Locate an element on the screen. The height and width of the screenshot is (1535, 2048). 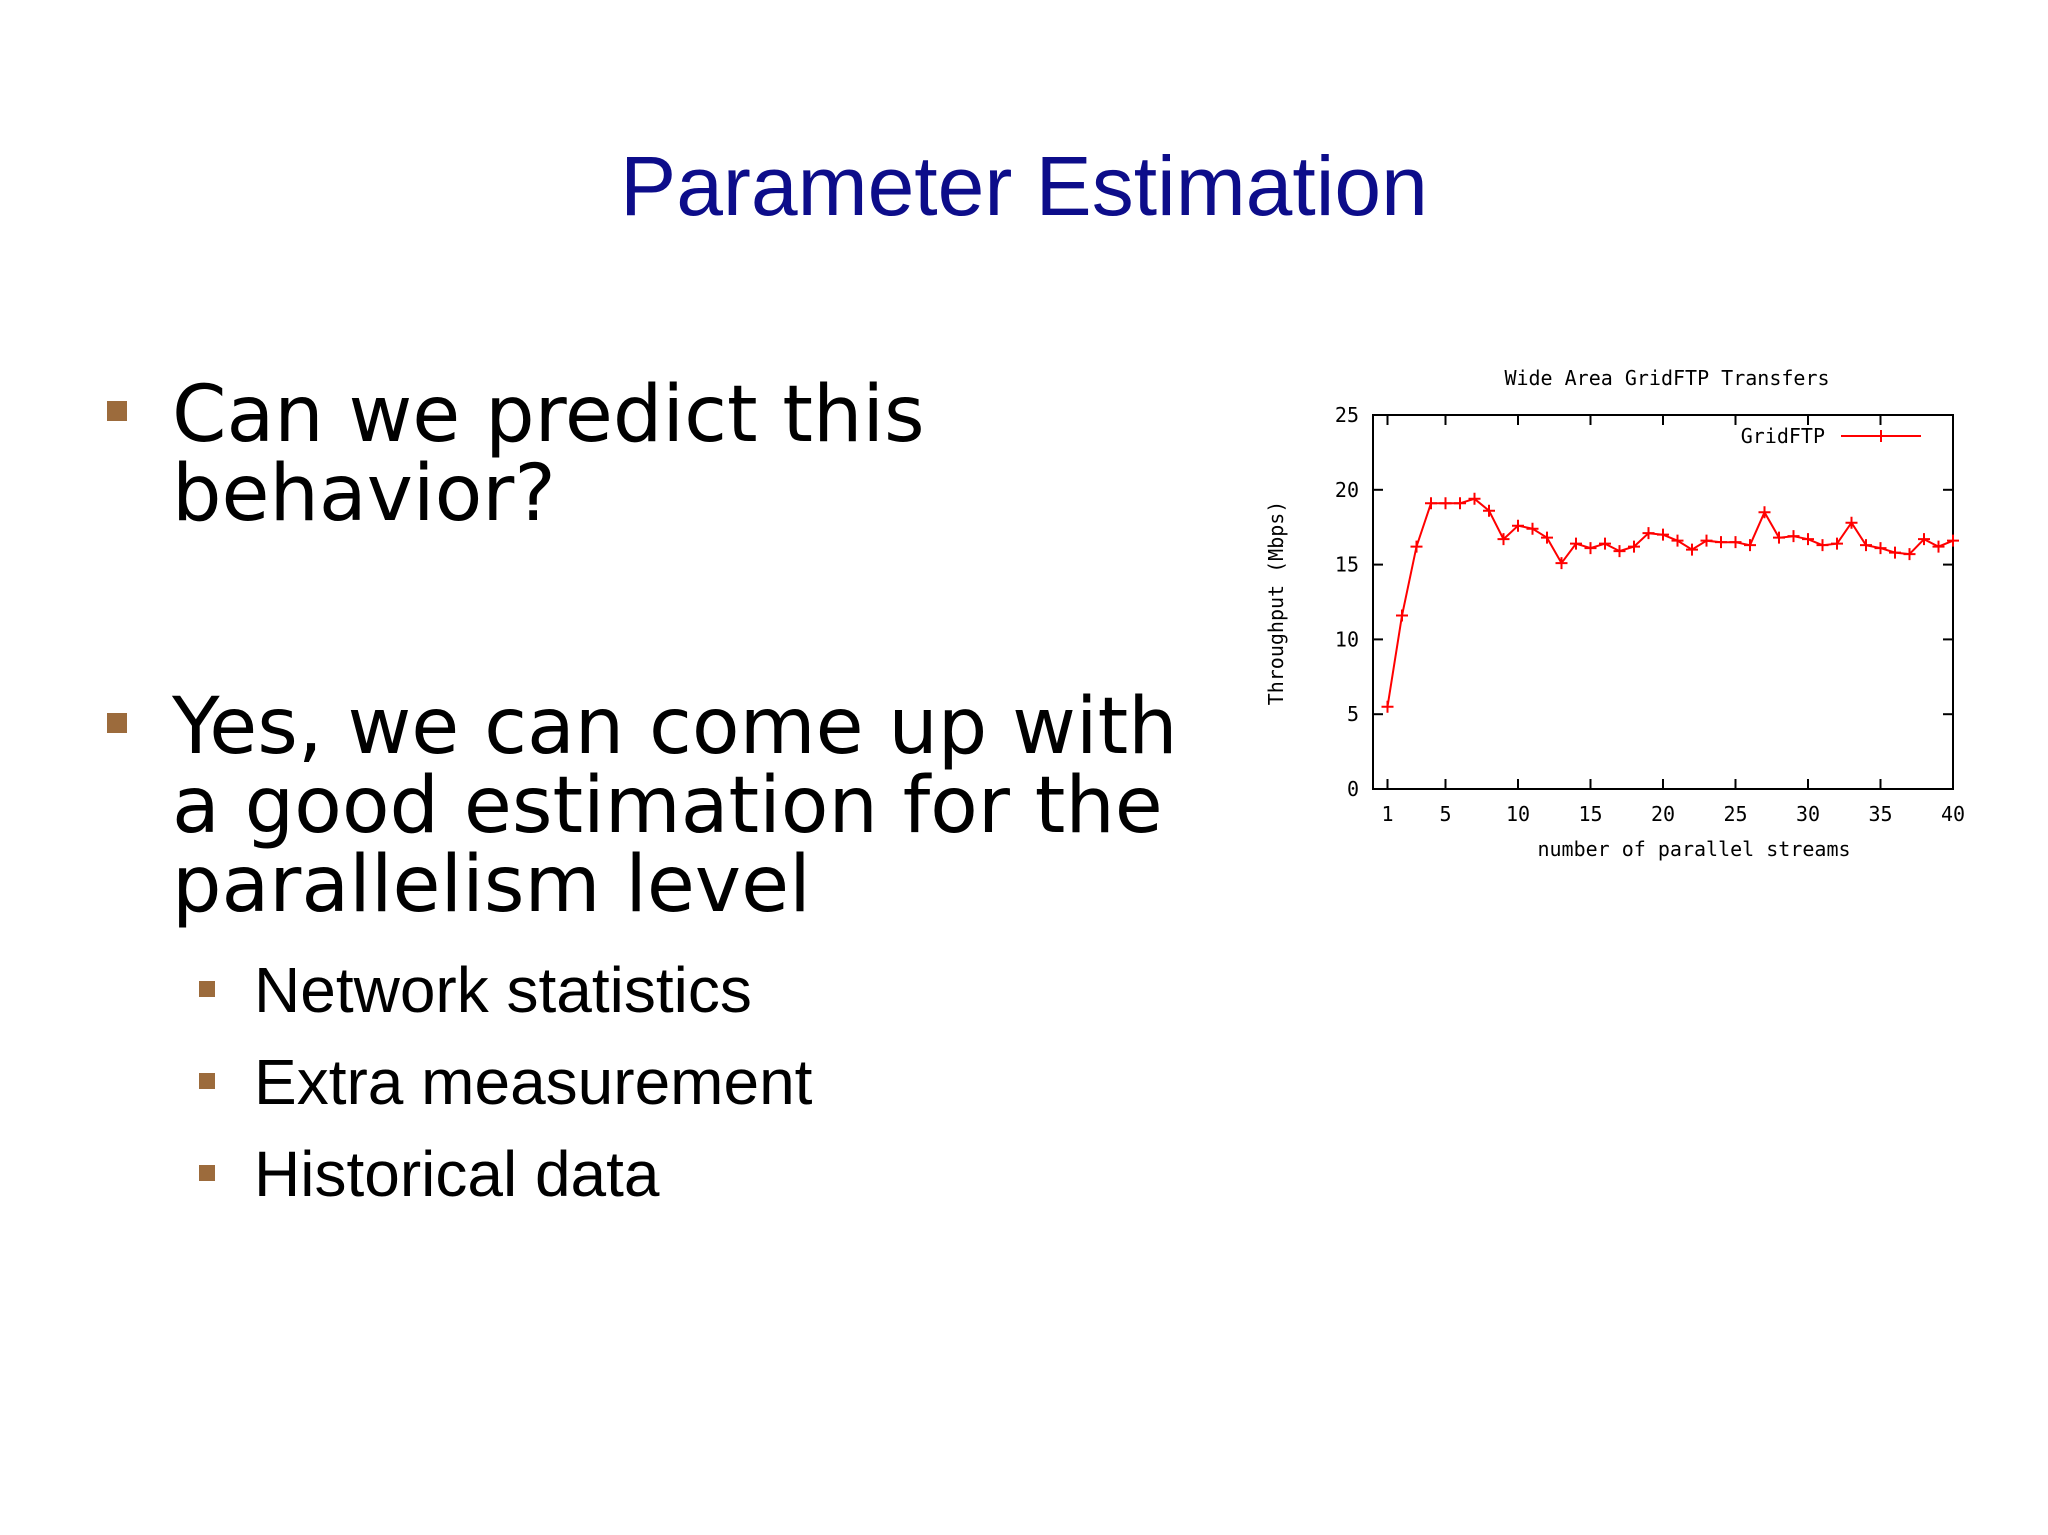
x-tick-label: 30 is located at coordinates (1808, 814).